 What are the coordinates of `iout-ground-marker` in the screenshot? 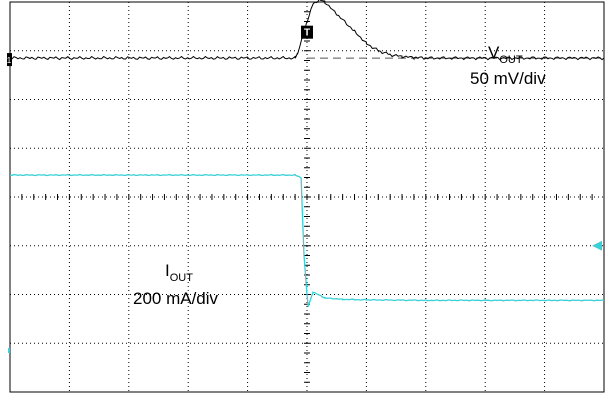 It's located at (597, 245).